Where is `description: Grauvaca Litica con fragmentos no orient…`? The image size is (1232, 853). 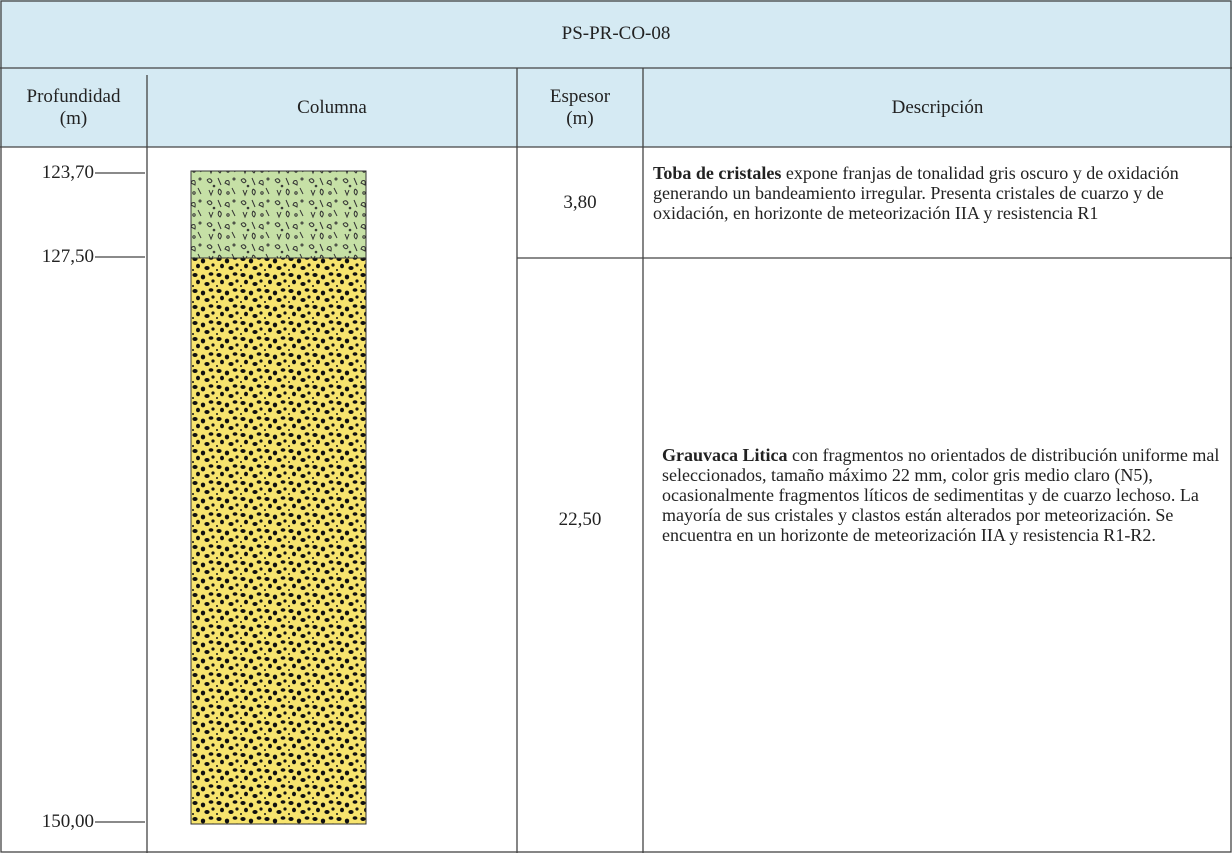
description: Grauvaca Litica con fragmentos no orient… is located at coordinates (943, 495).